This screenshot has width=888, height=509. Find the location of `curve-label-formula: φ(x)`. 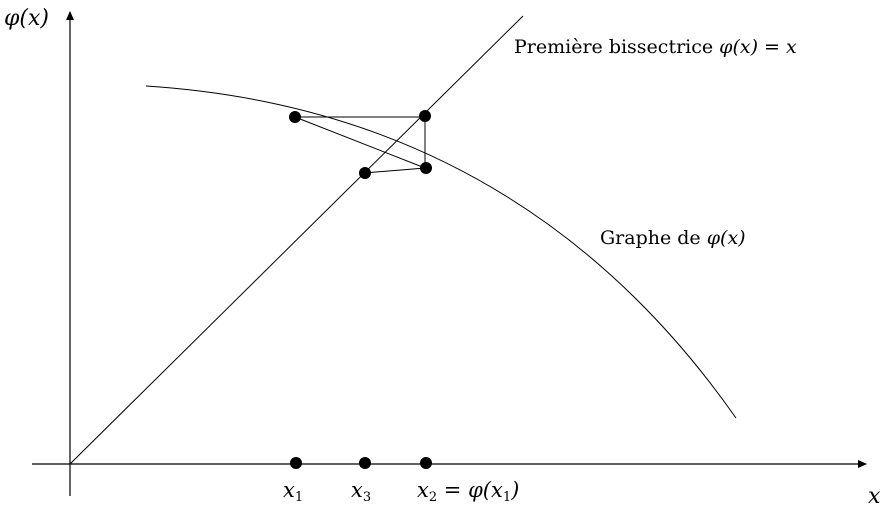

curve-label-formula: φ(x) is located at coordinates (726, 238).